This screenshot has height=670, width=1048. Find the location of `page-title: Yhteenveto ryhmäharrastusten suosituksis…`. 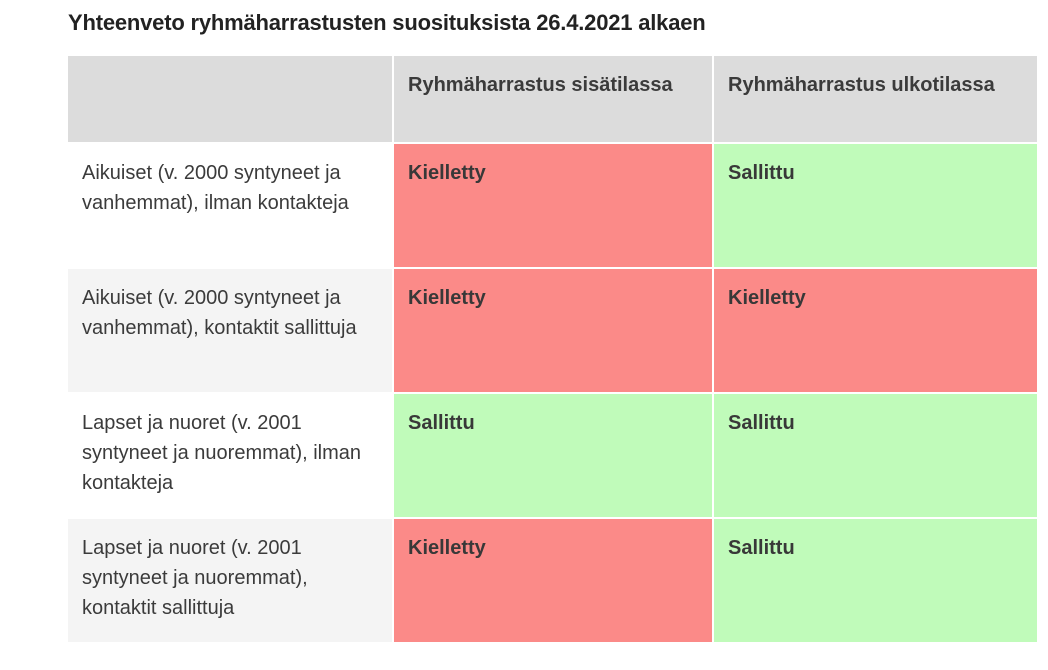

page-title: Yhteenveto ryhmäharrastusten suosituksis… is located at coordinates (387, 22).